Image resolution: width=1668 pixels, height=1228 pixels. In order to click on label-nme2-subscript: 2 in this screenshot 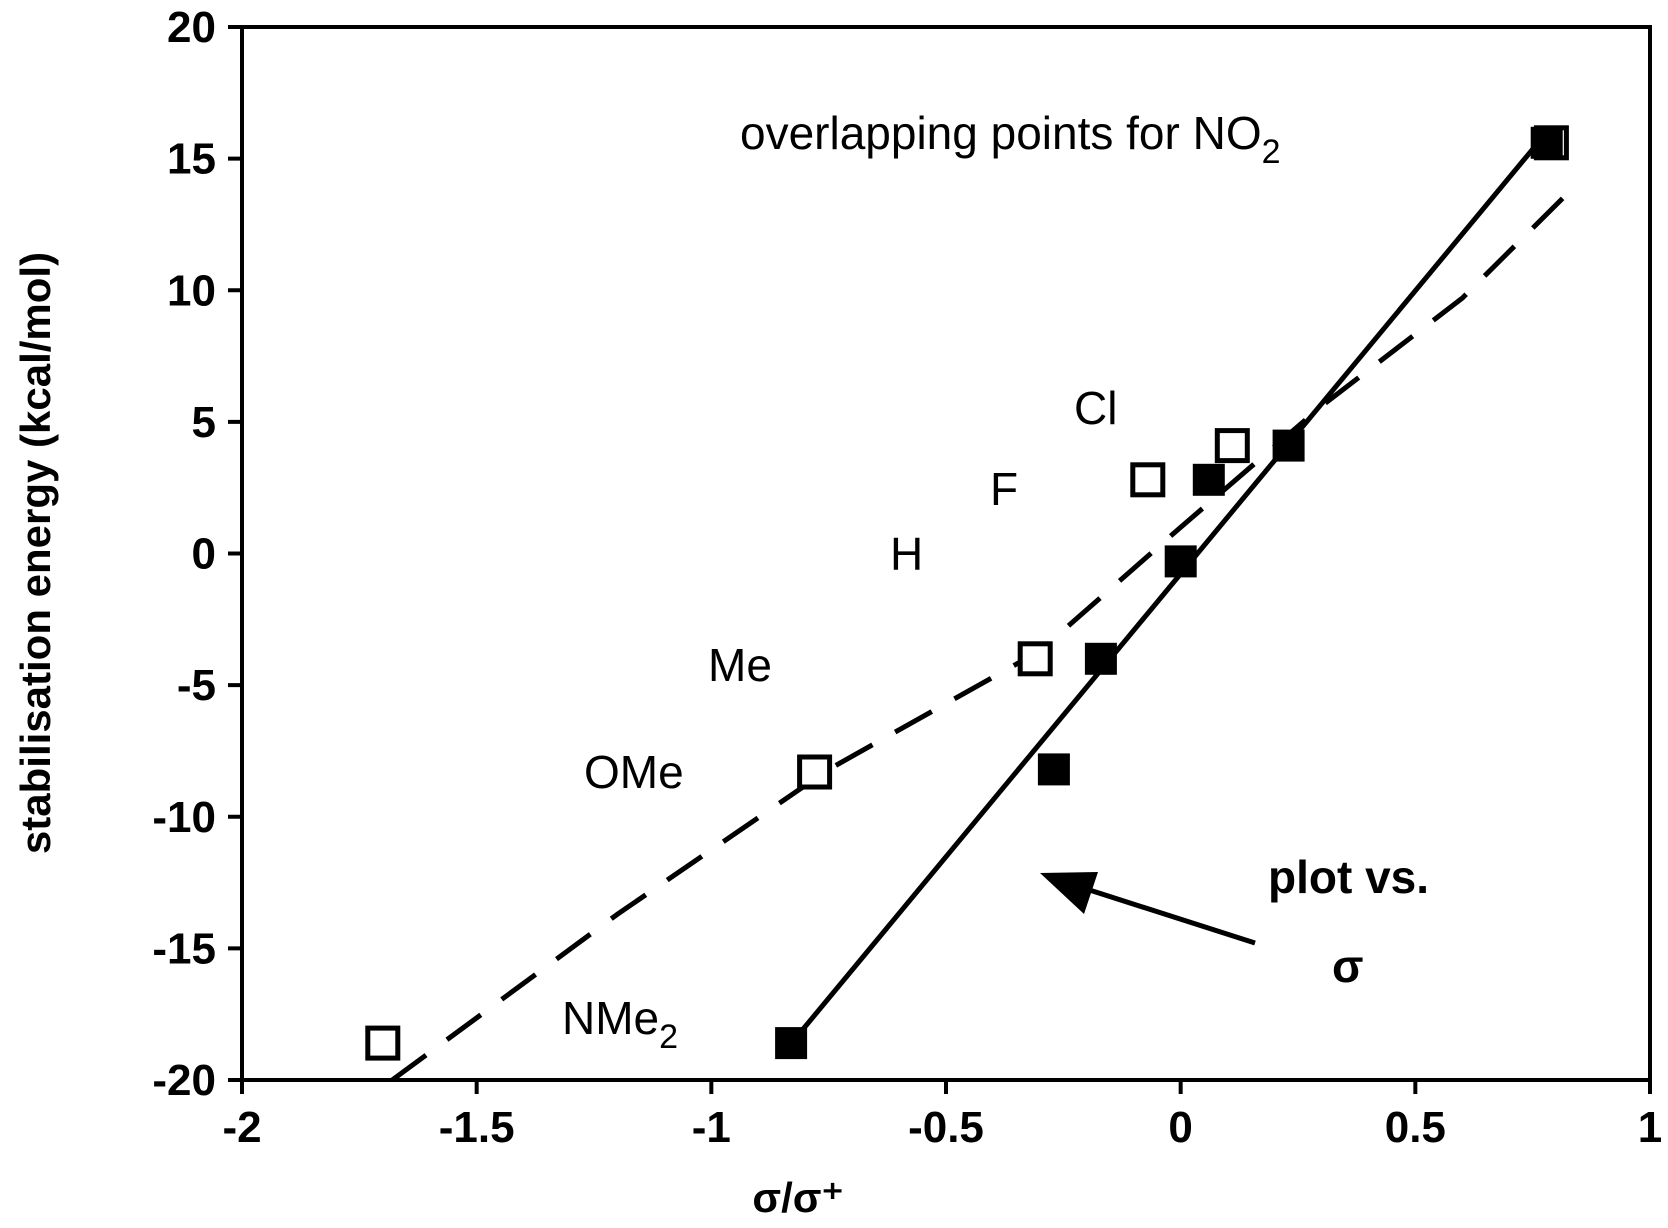, I will do `click(668, 1037)`.